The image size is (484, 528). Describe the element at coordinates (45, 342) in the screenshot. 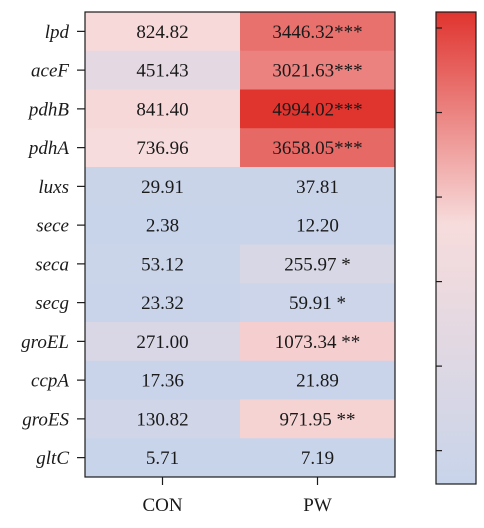

I see `row-label: groEL` at that location.